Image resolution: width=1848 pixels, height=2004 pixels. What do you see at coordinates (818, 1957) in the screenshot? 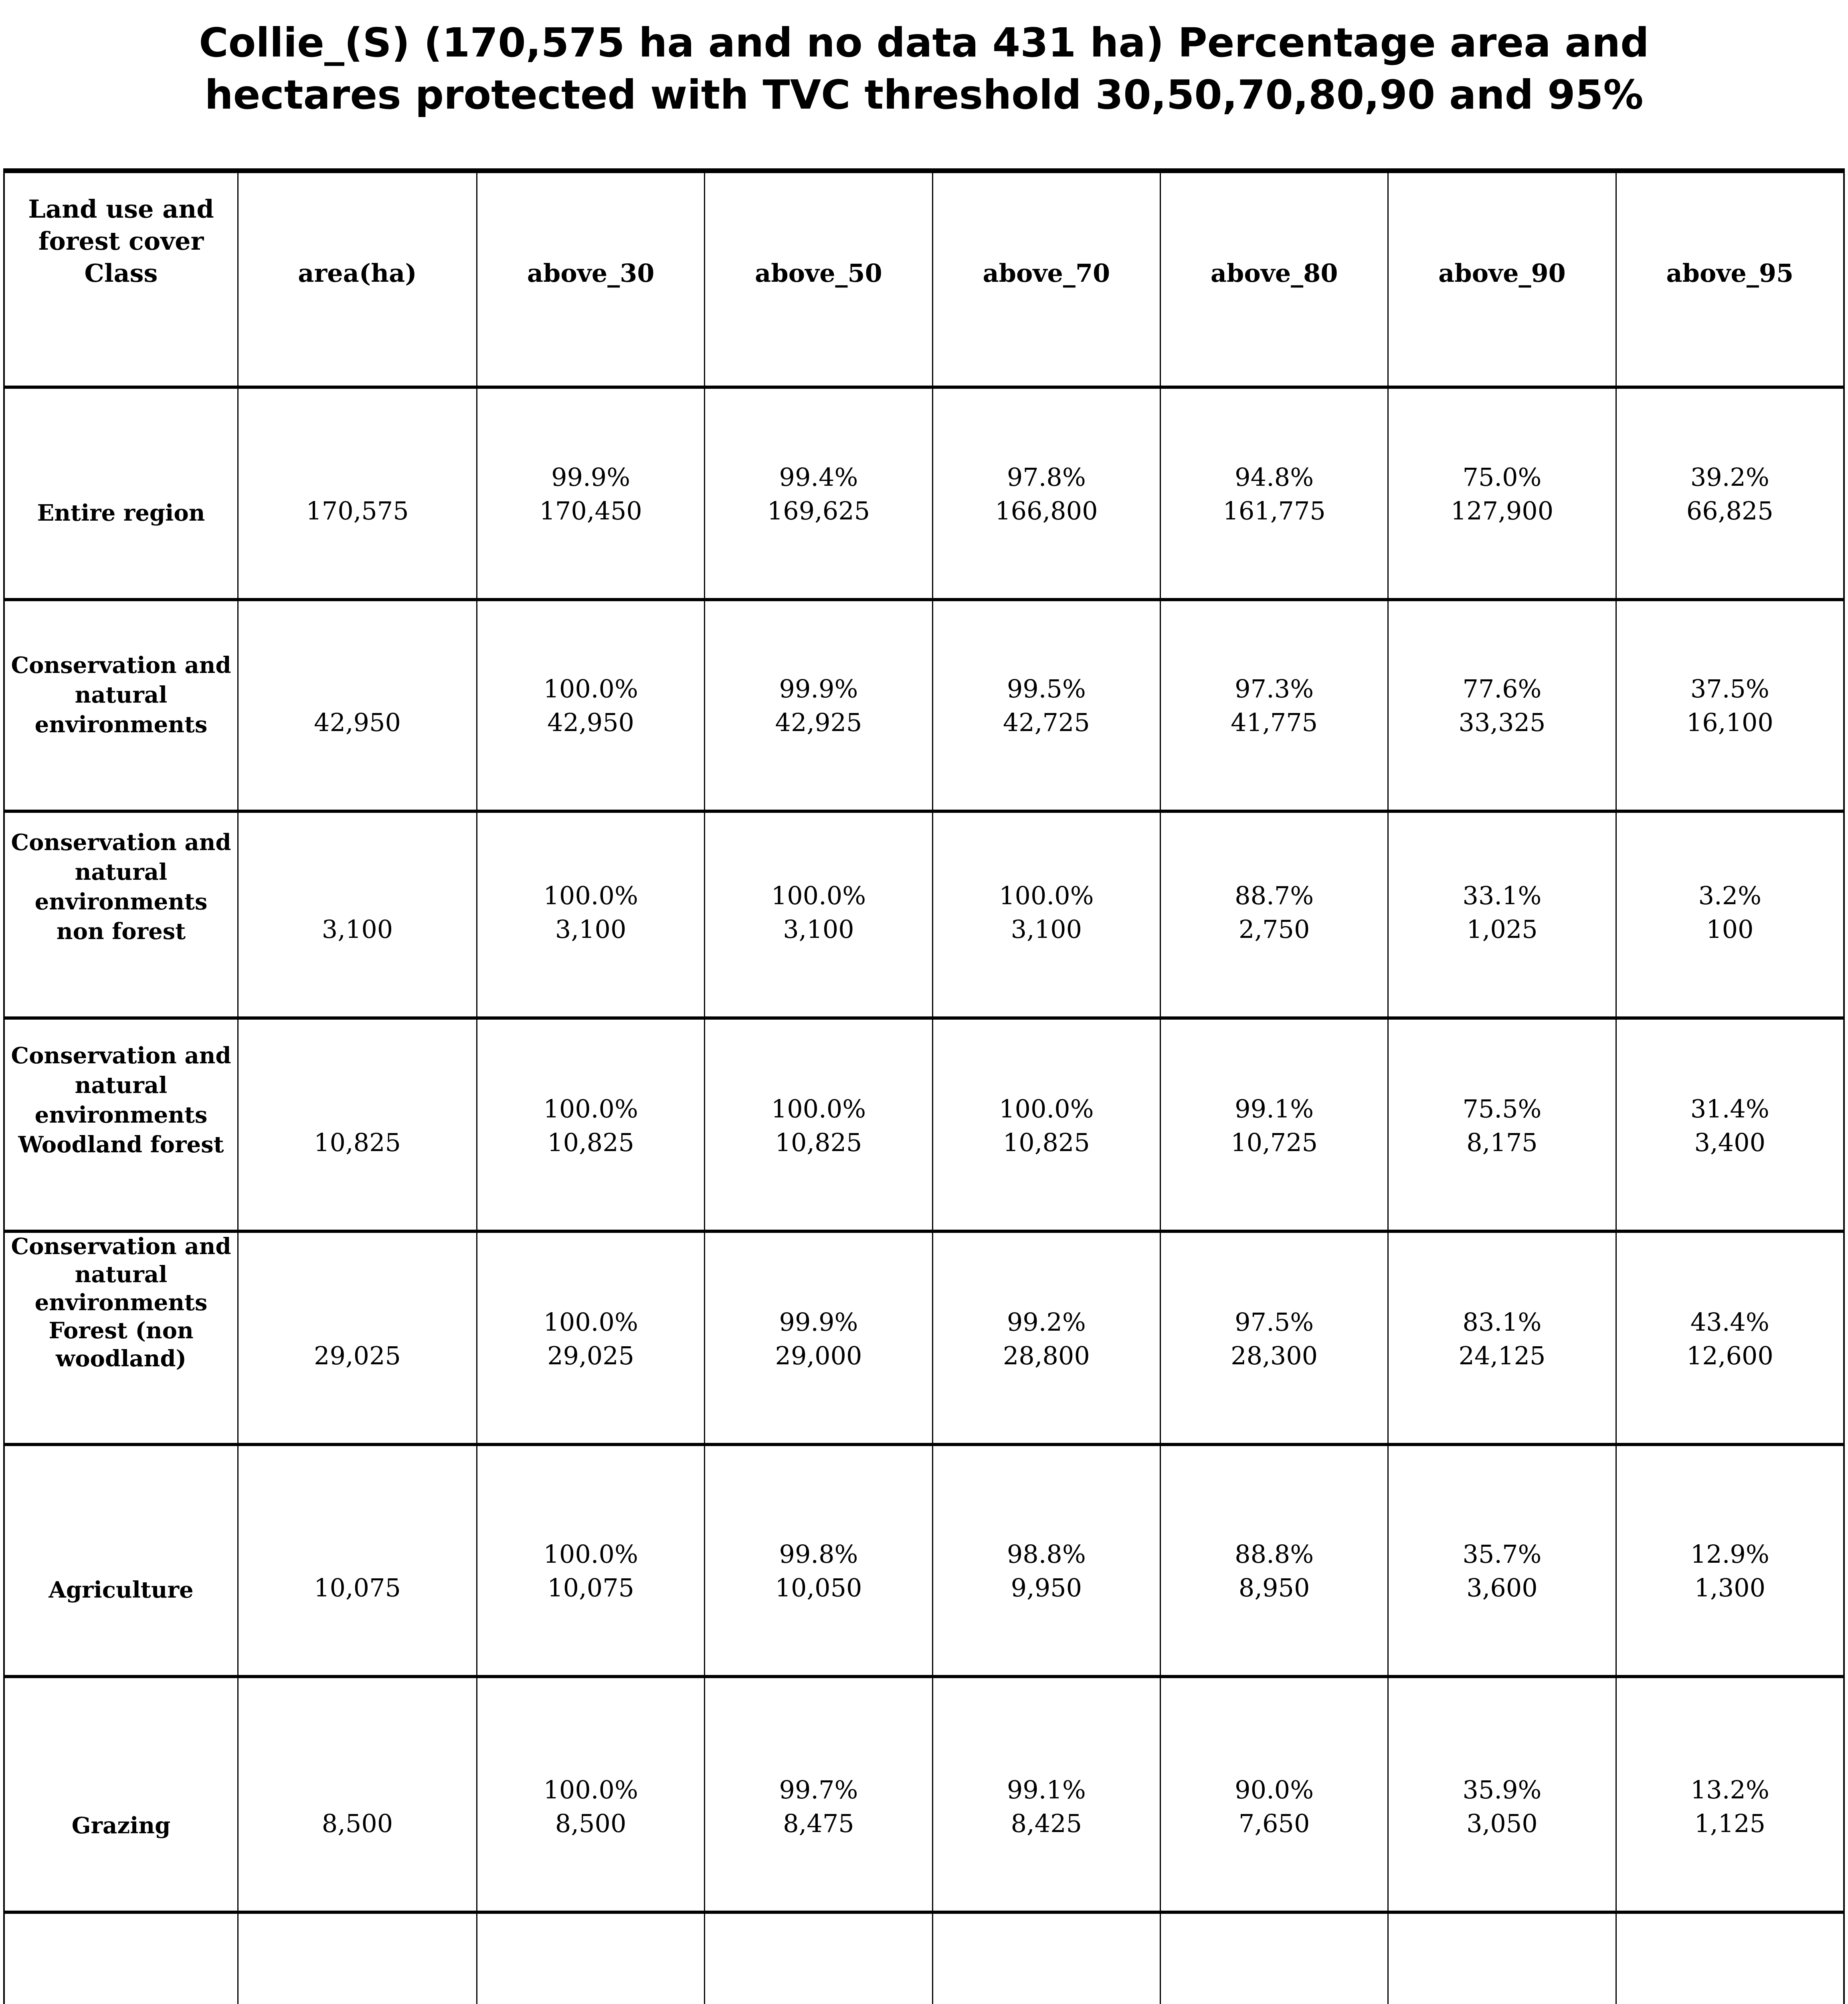
I see `value-cell: 99.7%8,350` at bounding box center [818, 1957].